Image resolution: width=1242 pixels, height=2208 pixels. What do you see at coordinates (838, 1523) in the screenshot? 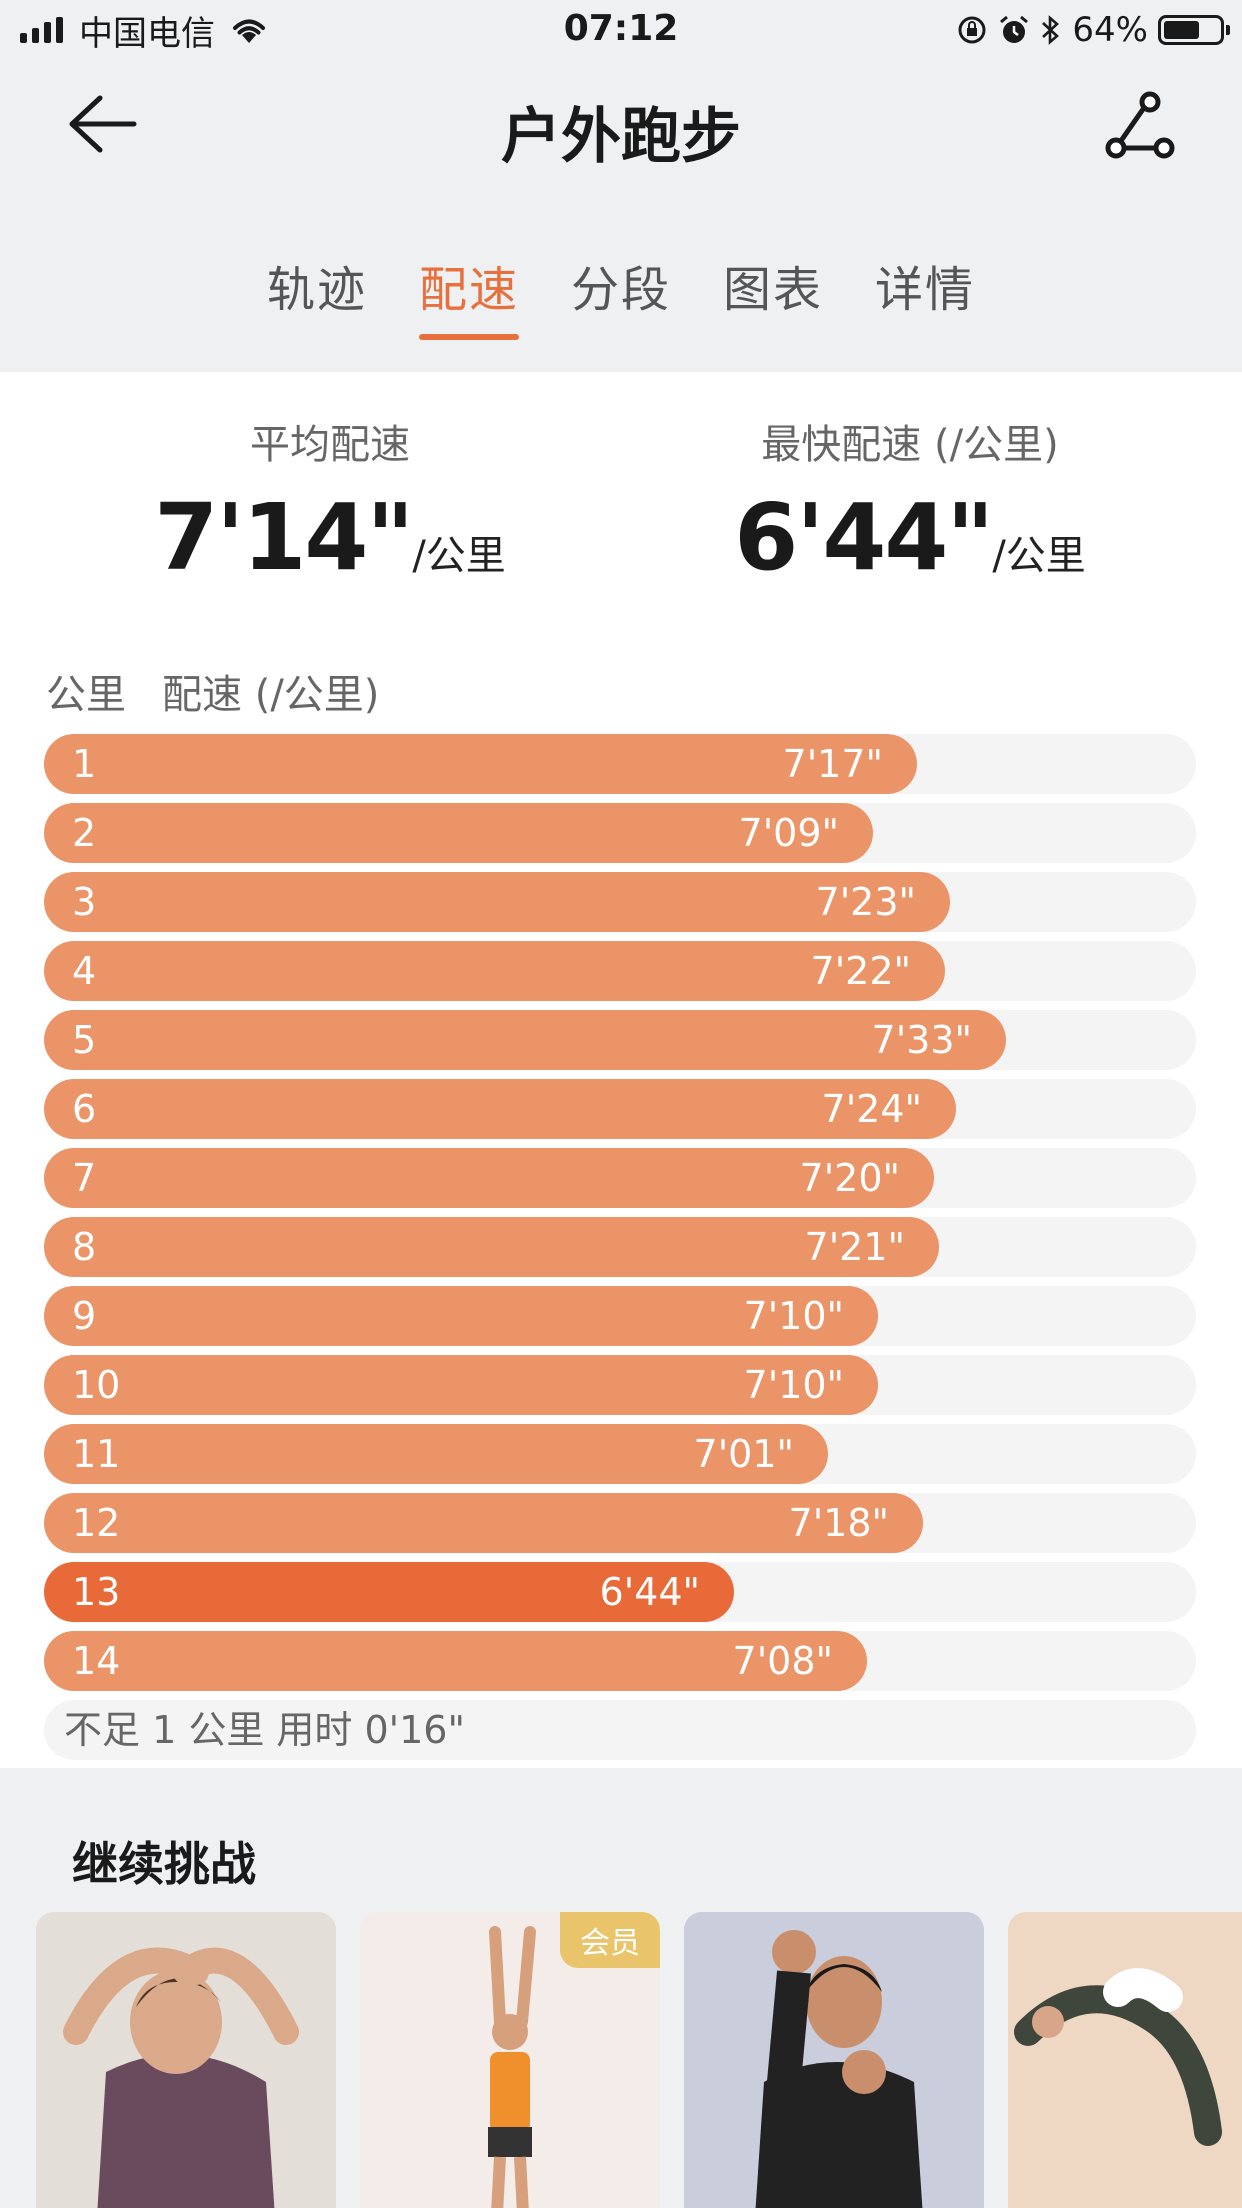
I see `pace-value: 7'18"` at bounding box center [838, 1523].